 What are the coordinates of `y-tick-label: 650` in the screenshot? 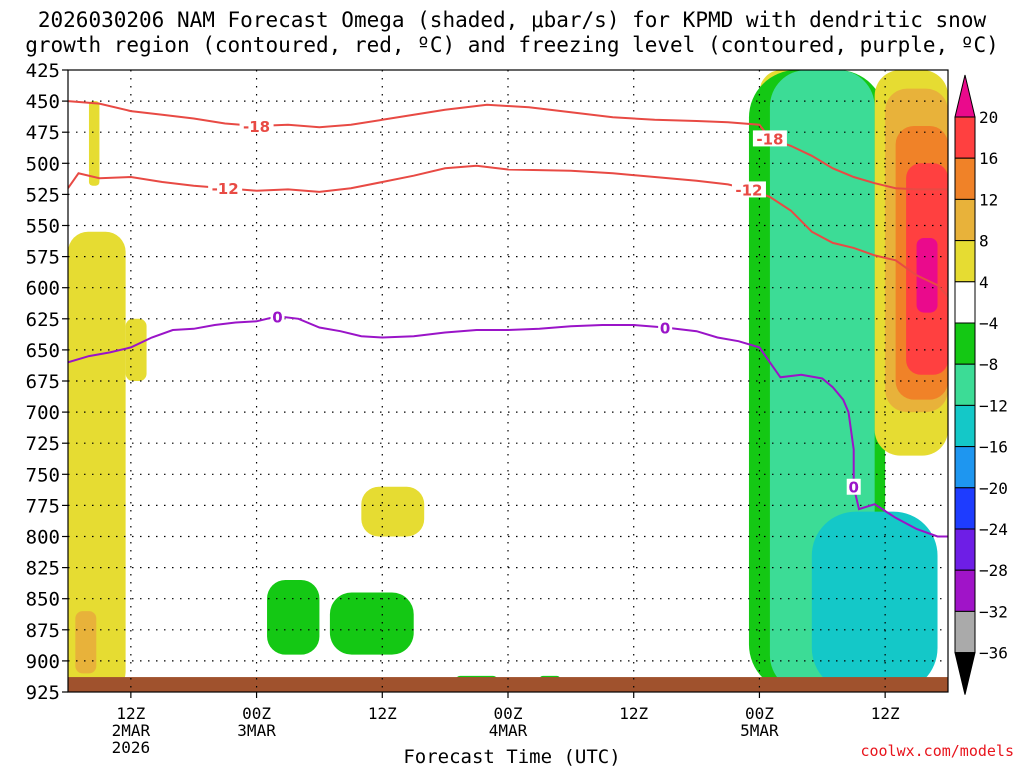 It's located at (43, 351).